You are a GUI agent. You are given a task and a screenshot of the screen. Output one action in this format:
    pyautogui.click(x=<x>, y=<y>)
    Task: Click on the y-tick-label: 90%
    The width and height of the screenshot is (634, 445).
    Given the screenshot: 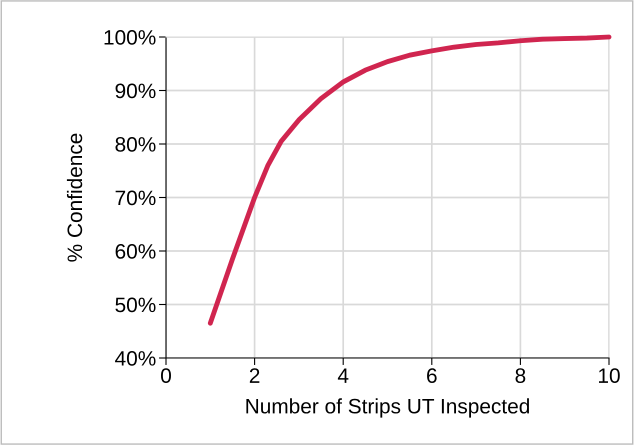 What is the action you would take?
    pyautogui.click(x=136, y=91)
    